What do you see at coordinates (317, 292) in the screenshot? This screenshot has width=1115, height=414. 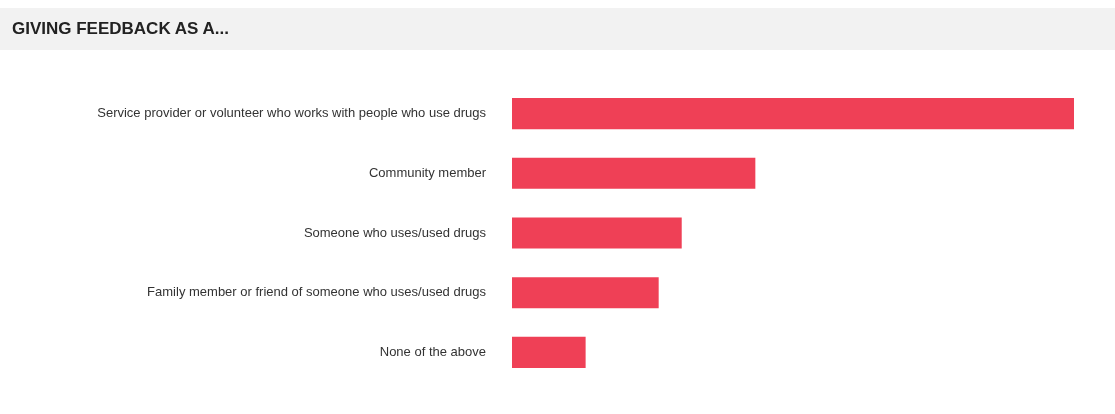 I see `y-tick-label: Family member or friend of someone who uses/used drugs` at bounding box center [317, 292].